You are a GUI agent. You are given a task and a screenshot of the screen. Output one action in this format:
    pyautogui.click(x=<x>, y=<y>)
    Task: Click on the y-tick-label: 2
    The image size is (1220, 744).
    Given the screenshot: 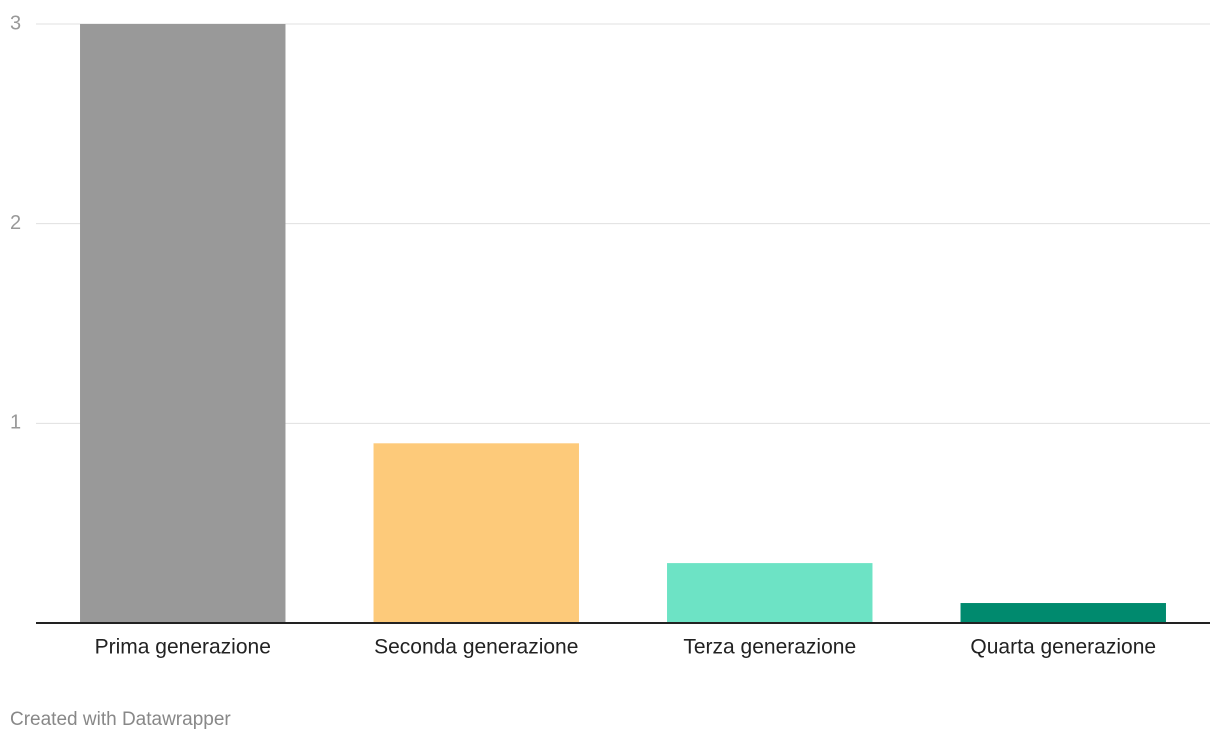 What is the action you would take?
    pyautogui.click(x=15, y=223)
    